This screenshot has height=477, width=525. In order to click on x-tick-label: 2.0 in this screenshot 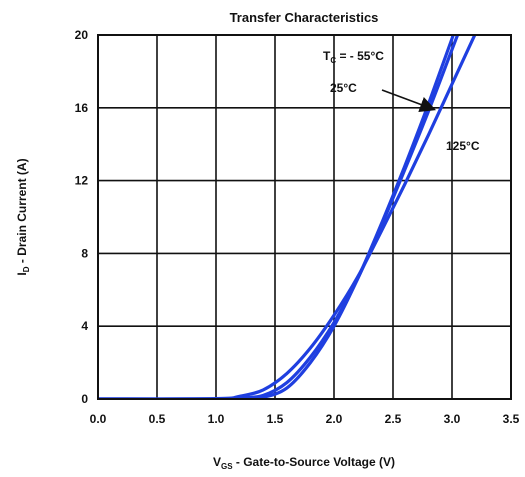, I will do `click(334, 419)`.